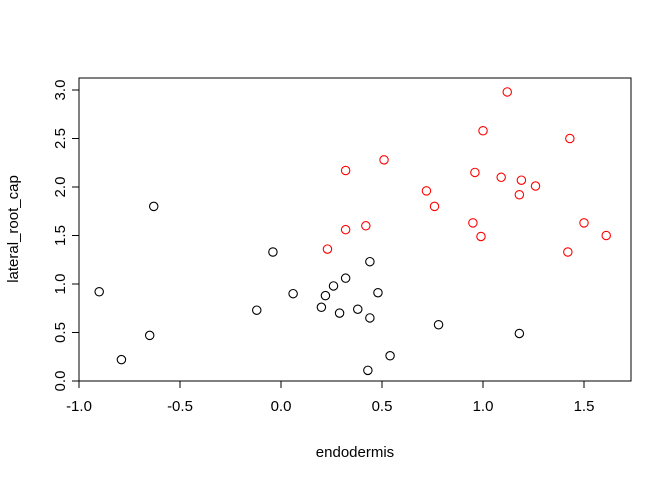 The image size is (672, 480). Describe the element at coordinates (330, 397) in the screenshot. I see `x-axis: -1.0 -0.5 0.0 0.5 1.0 1.5` at that location.